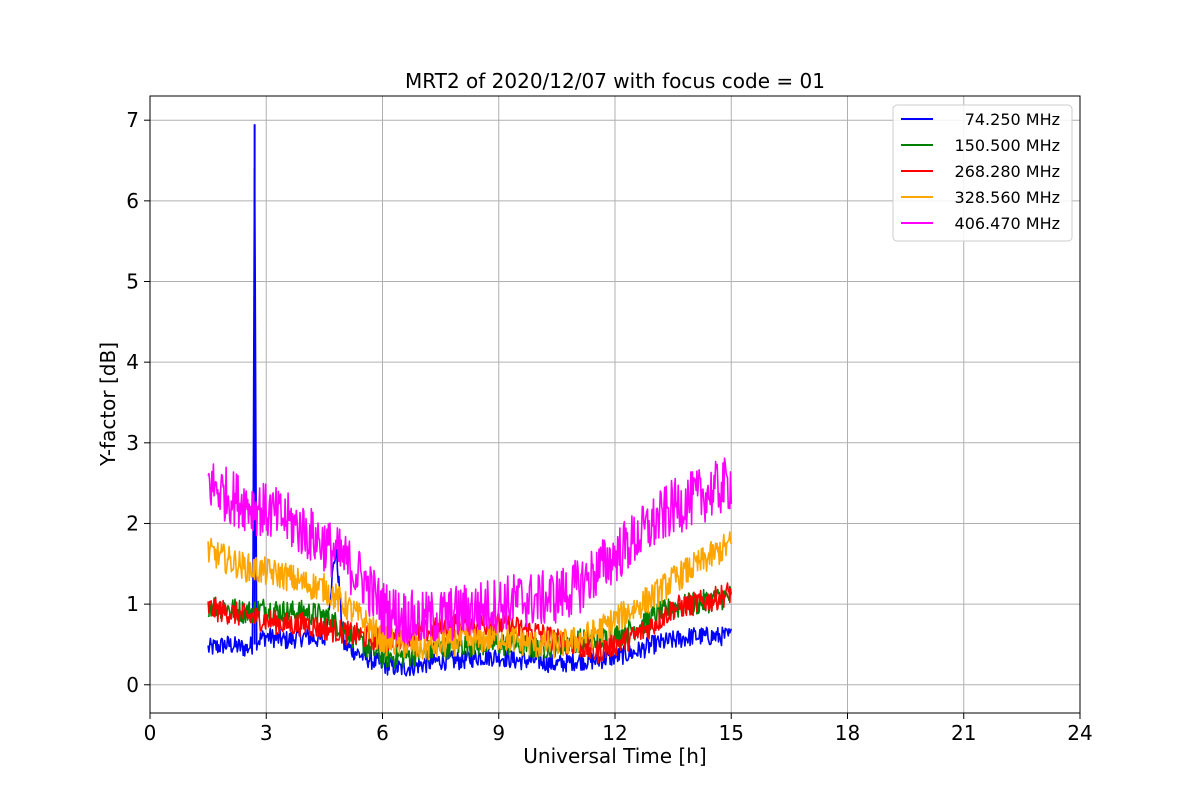 This screenshot has height=800, width=1200. What do you see at coordinates (132, 362) in the screenshot?
I see `y-tick-label: 4` at bounding box center [132, 362].